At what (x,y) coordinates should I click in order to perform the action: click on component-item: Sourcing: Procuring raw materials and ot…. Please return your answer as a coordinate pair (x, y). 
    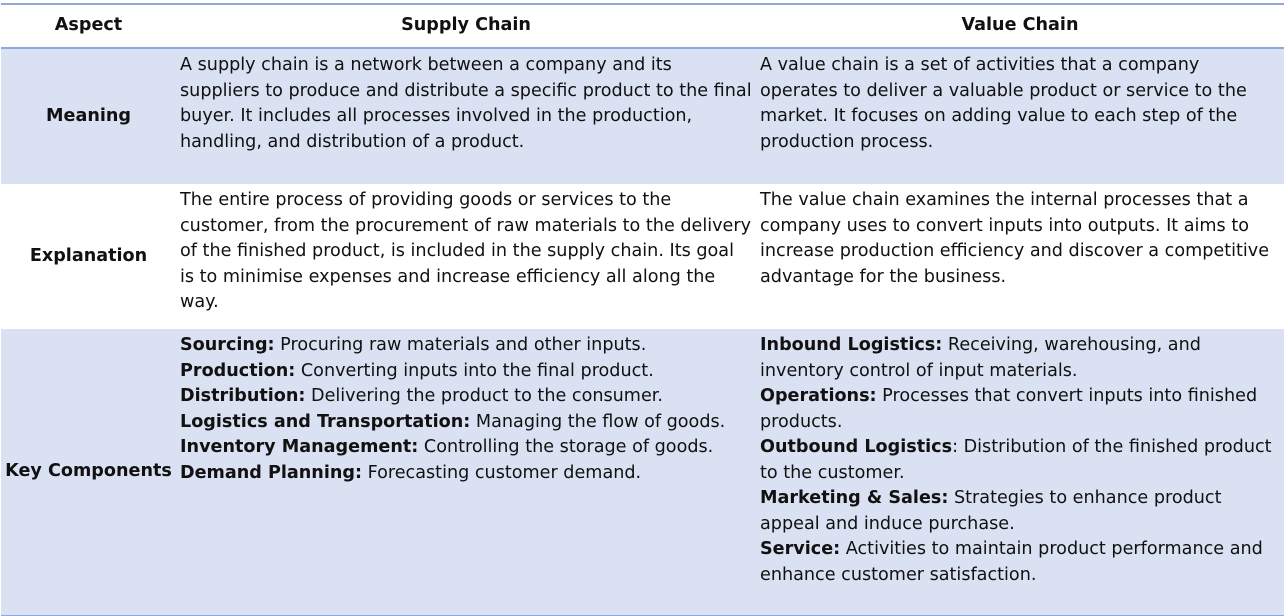
    Looking at the image, I should click on (466, 346).